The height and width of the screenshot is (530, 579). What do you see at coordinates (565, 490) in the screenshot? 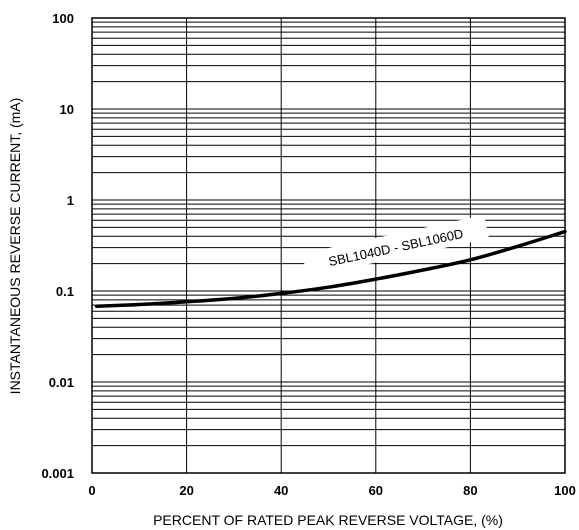
I see `x-tick-label: 100` at bounding box center [565, 490].